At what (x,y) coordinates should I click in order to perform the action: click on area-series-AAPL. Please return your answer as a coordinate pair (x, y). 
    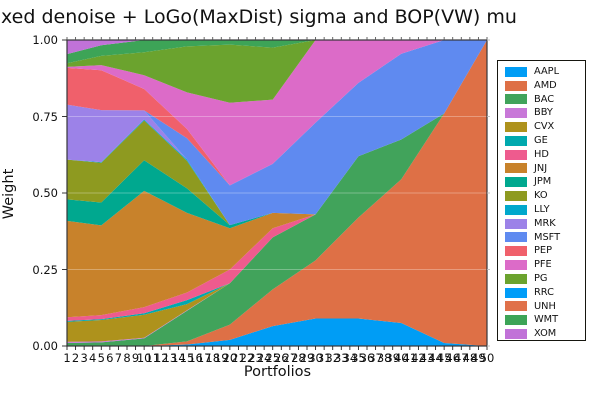
    Looking at the image, I should click on (277, 332).